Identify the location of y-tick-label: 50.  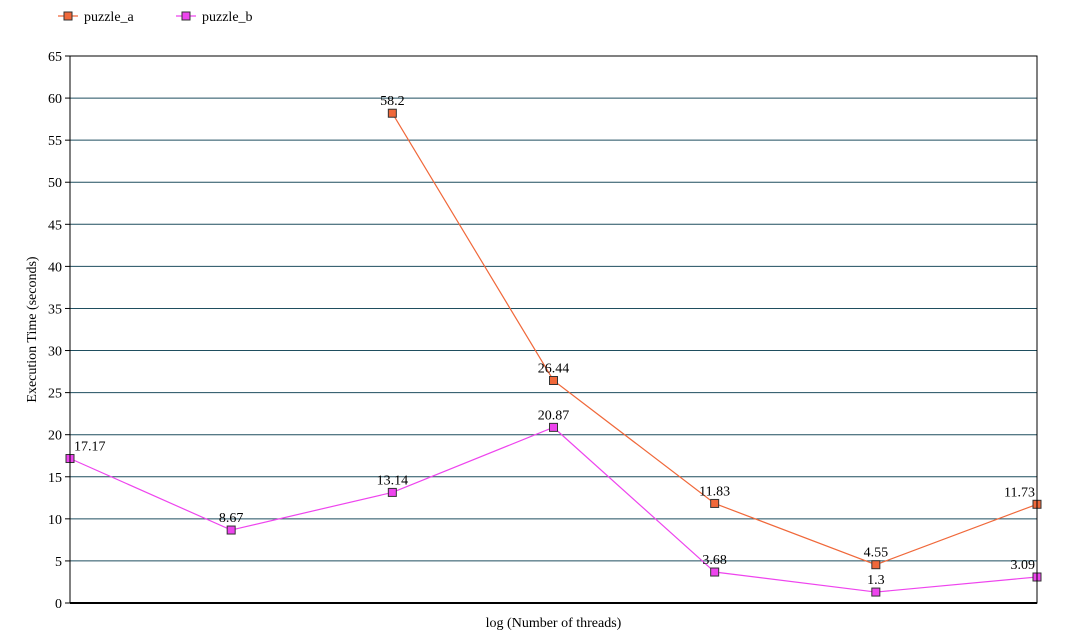
(55, 183).